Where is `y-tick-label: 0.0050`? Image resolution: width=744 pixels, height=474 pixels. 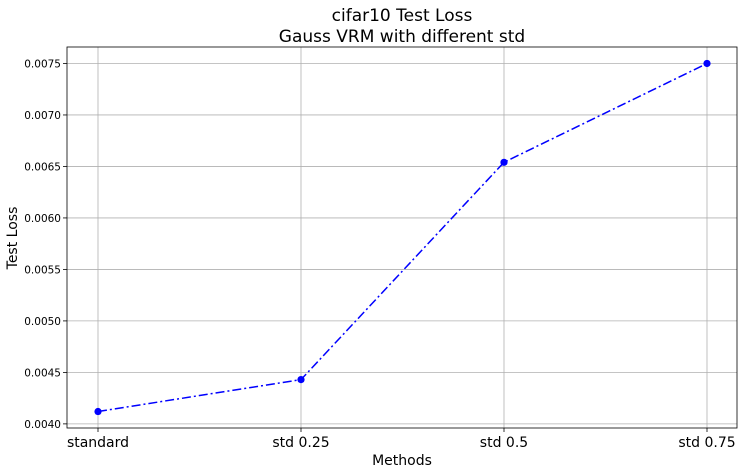 y-tick-label: 0.0050 is located at coordinates (42, 322).